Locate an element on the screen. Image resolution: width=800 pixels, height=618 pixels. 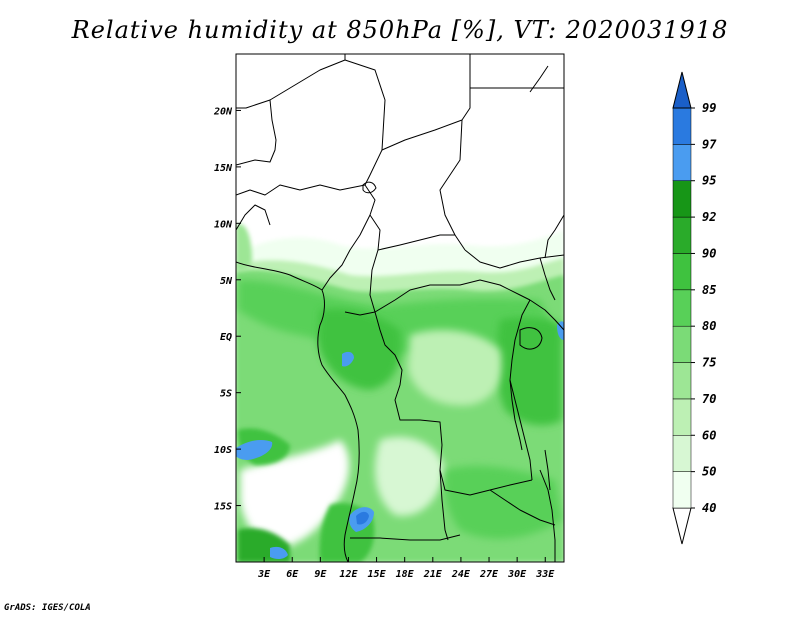
colorbar-label: 40 is located at coordinates (709, 508).